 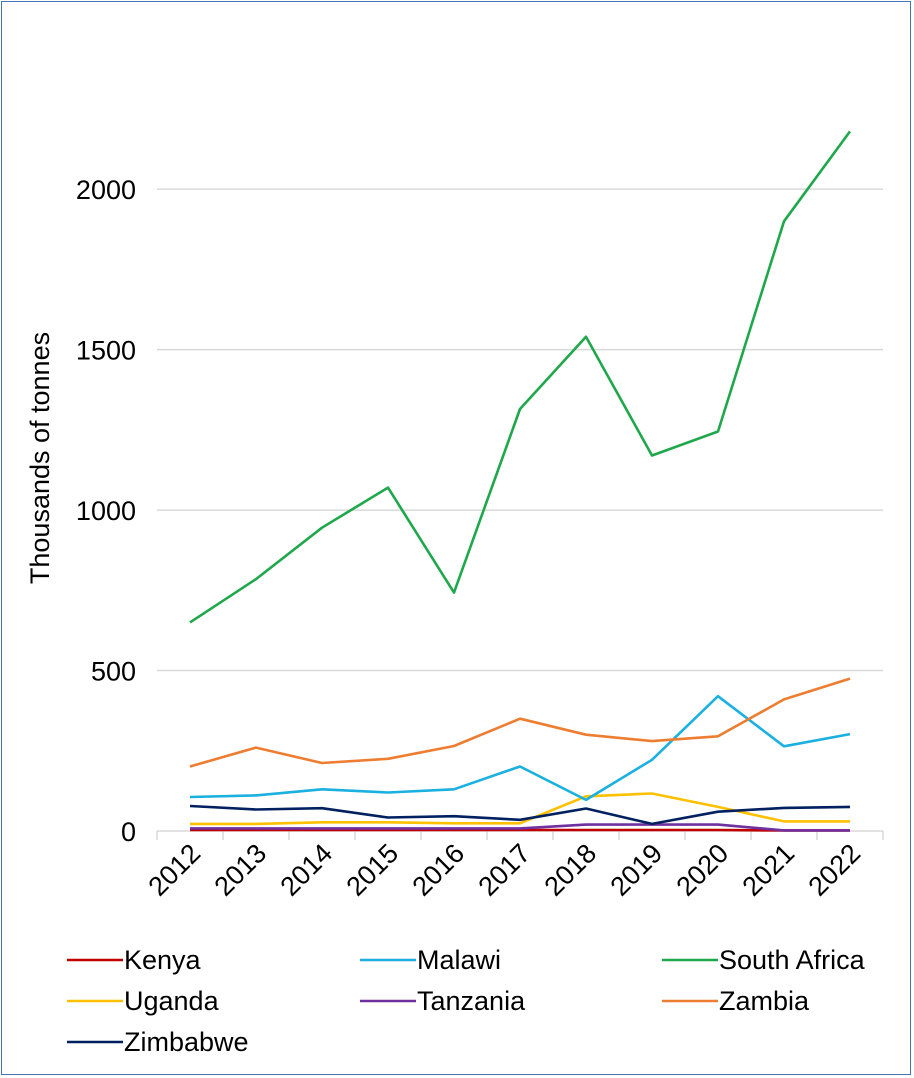 What do you see at coordinates (40, 458) in the screenshot?
I see `y-axis-title: Thousands of tonnes` at bounding box center [40, 458].